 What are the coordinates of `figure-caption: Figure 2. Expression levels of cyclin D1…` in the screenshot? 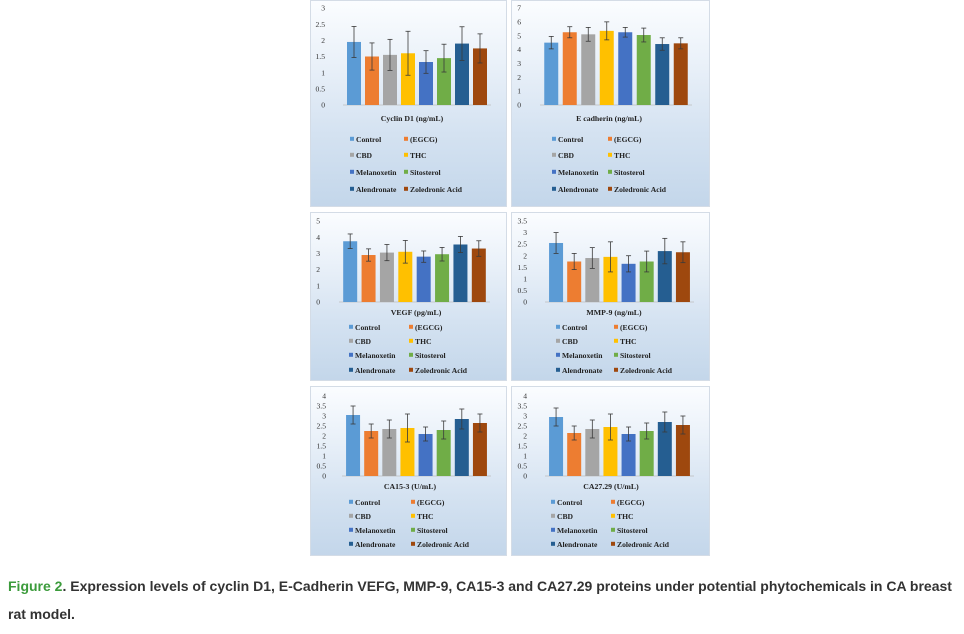 It's located at (485, 600).